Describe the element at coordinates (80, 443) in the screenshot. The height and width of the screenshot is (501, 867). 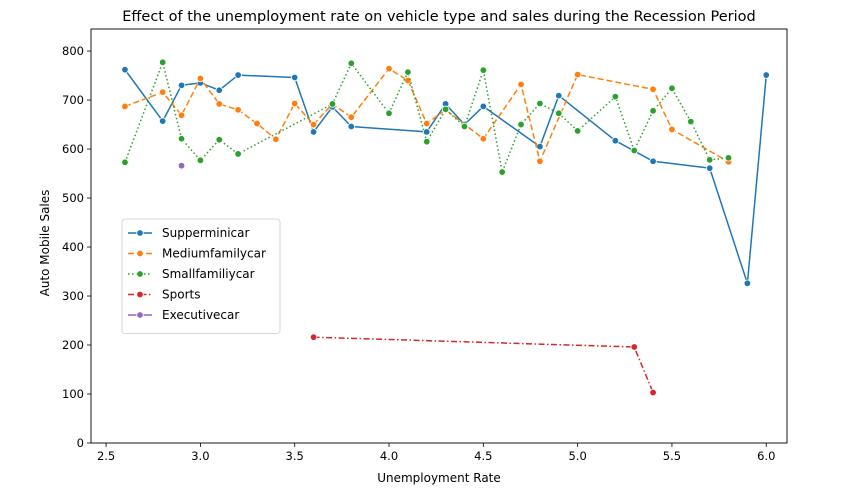
I see `y-tick-label: 0` at that location.